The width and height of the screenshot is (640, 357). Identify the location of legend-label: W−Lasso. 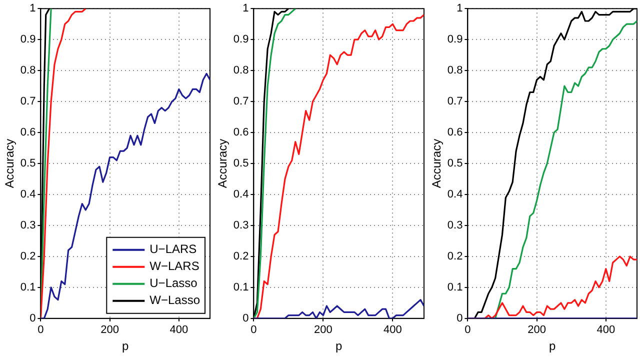
(175, 300).